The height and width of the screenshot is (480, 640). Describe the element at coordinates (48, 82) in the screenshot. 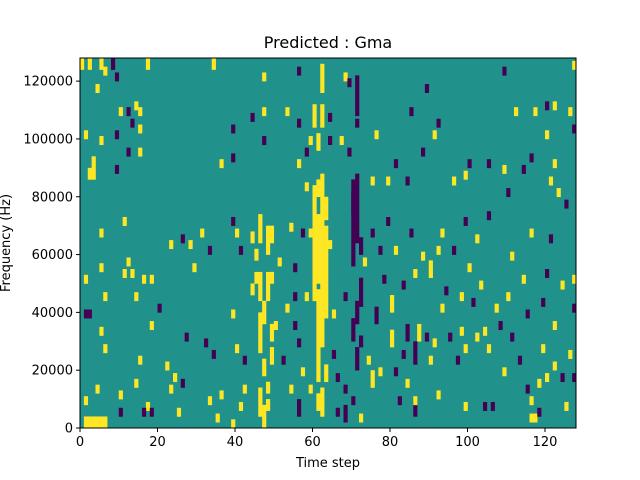

I see `y-tick-label: 120000` at that location.